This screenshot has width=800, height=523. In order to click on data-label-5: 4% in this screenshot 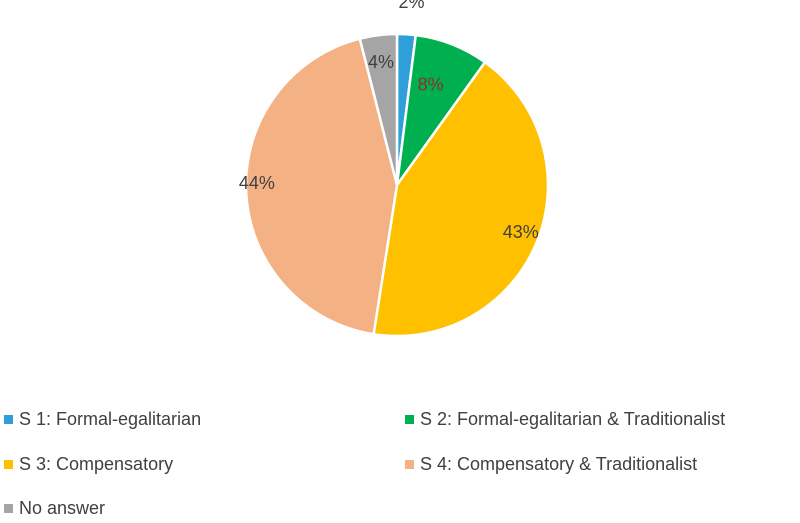, I will do `click(381, 62)`.